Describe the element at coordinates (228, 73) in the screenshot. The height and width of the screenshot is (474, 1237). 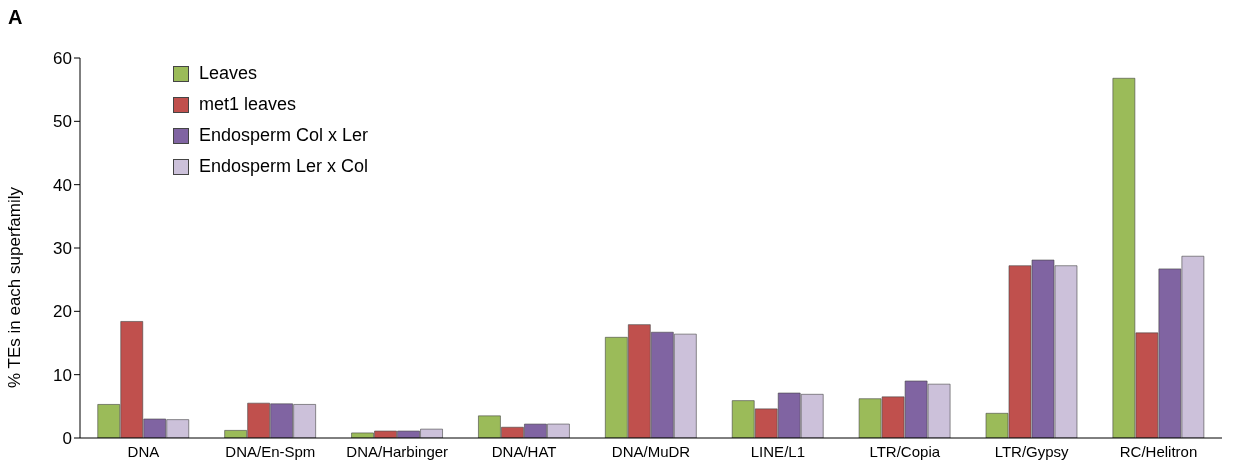
I see `legend-label: Leaves` at that location.